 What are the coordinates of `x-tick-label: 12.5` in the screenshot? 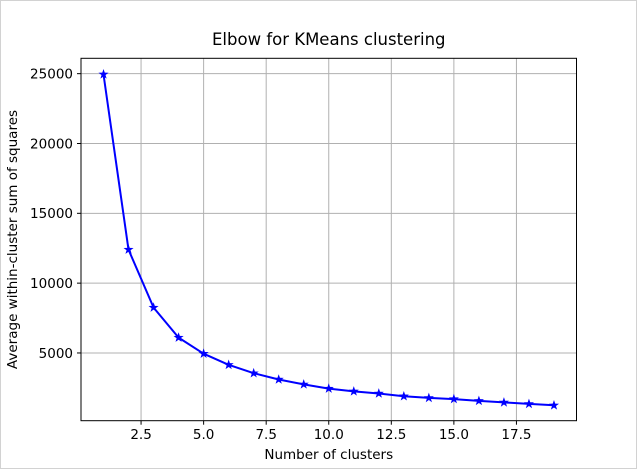 It's located at (391, 435).